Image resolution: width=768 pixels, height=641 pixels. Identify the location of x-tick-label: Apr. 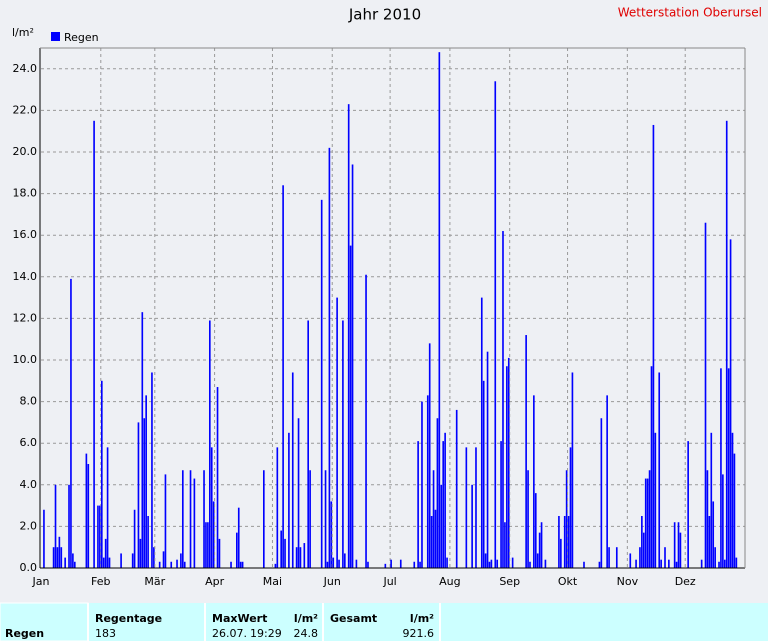
(215, 581).